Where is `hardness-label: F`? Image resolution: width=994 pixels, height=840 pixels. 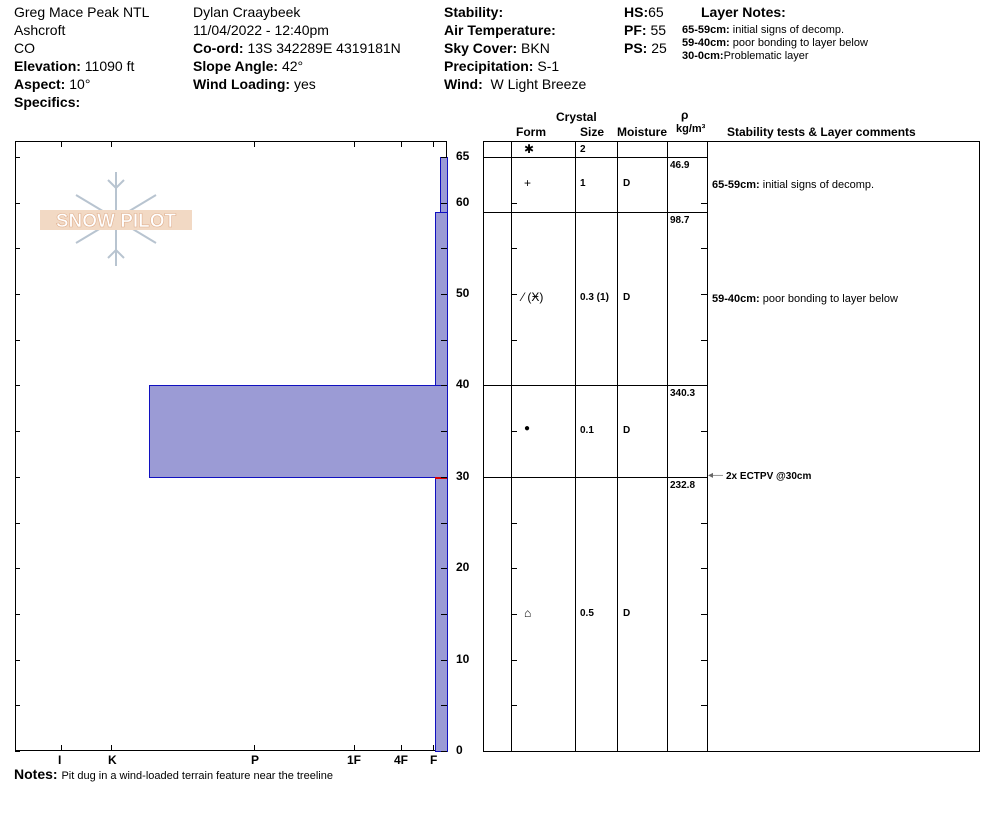 hardness-label: F is located at coordinates (434, 760).